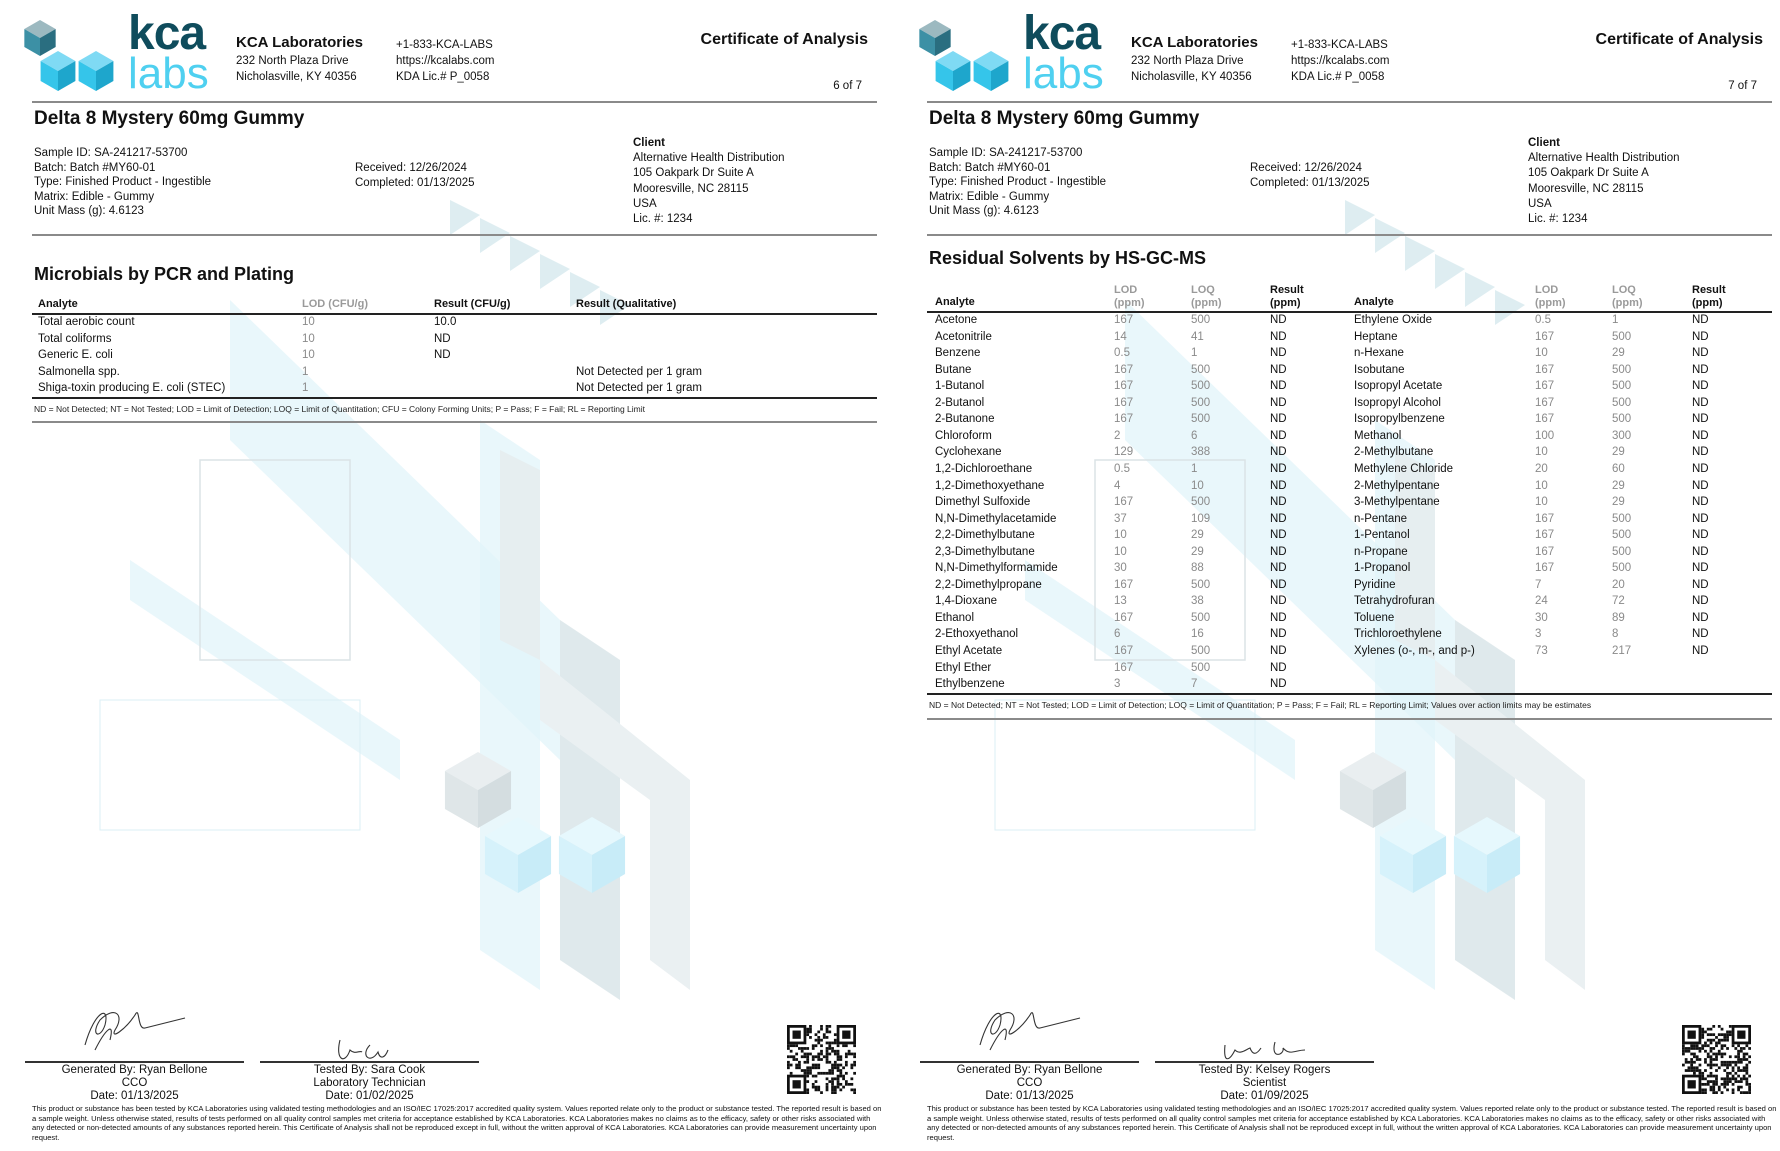 Image resolution: width=1780 pixels, height=1151 pixels. Describe the element at coordinates (1302, 537) in the screenshot. I see `table-row: 1-Pentanol 167 500 ND` at that location.